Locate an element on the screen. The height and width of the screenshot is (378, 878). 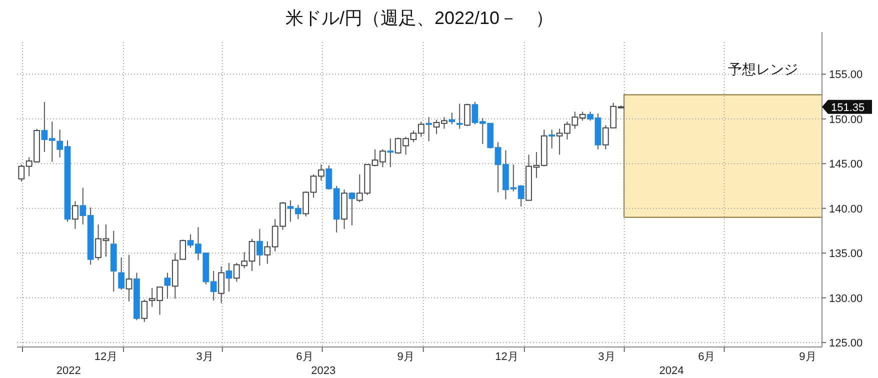
y-tick-label: 140.00 is located at coordinates (846, 209).